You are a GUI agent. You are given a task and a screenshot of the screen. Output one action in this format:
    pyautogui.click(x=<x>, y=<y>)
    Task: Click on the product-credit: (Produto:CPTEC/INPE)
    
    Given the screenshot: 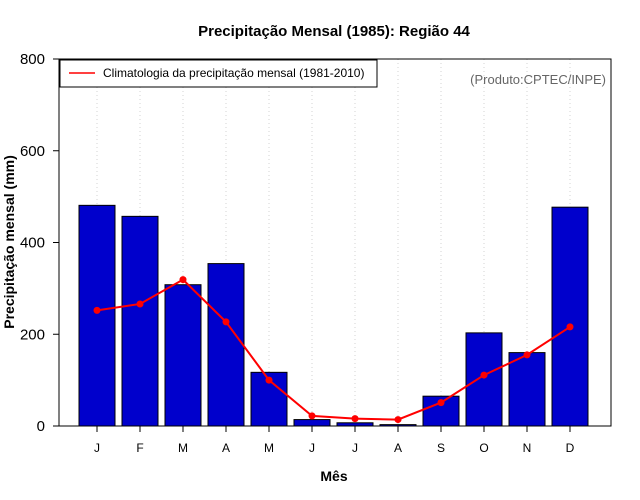 What is the action you would take?
    pyautogui.click(x=538, y=79)
    